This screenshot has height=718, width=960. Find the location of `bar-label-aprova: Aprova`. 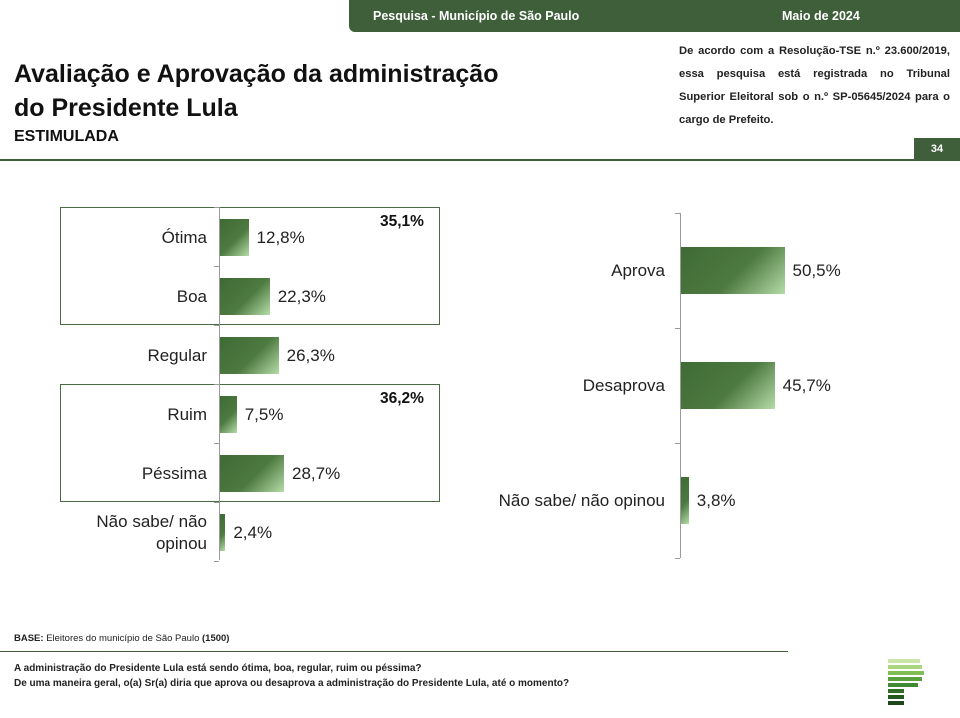

bar-label-aprova: Aprova is located at coordinates (638, 270).